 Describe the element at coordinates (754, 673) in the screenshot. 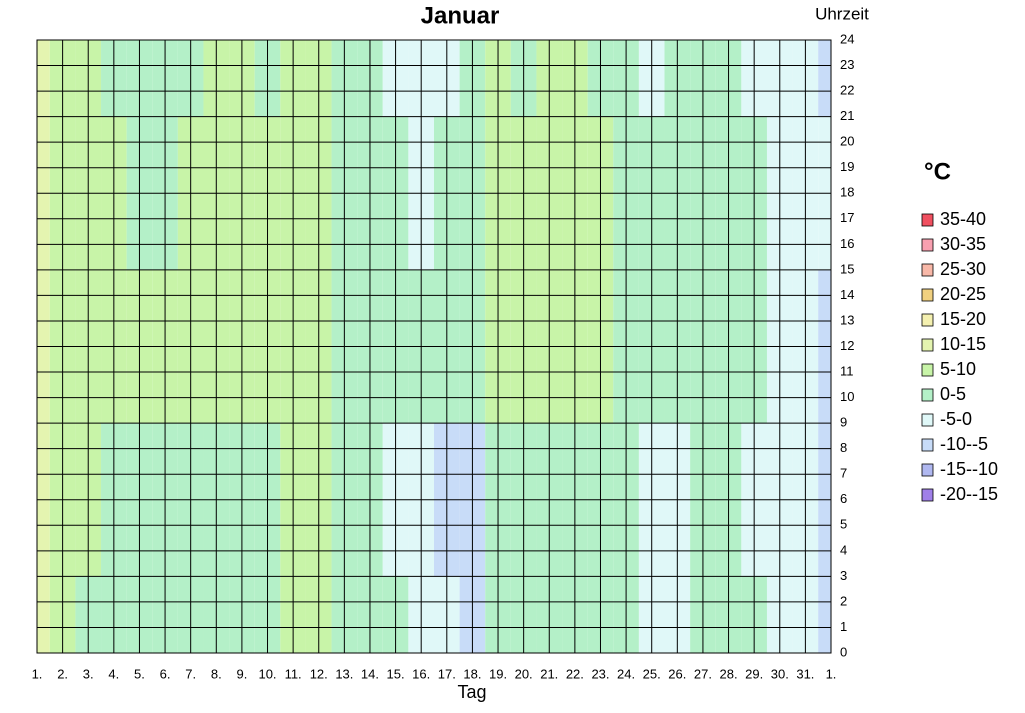

I see `x-tick-label: 29.` at that location.